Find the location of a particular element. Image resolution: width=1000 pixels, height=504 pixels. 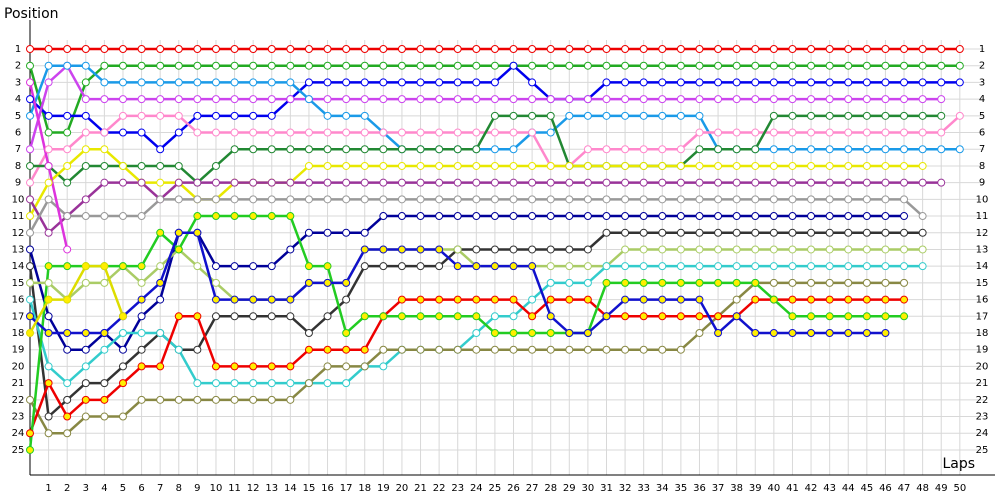

y-tick-label-right: 19 is located at coordinates (982, 350).